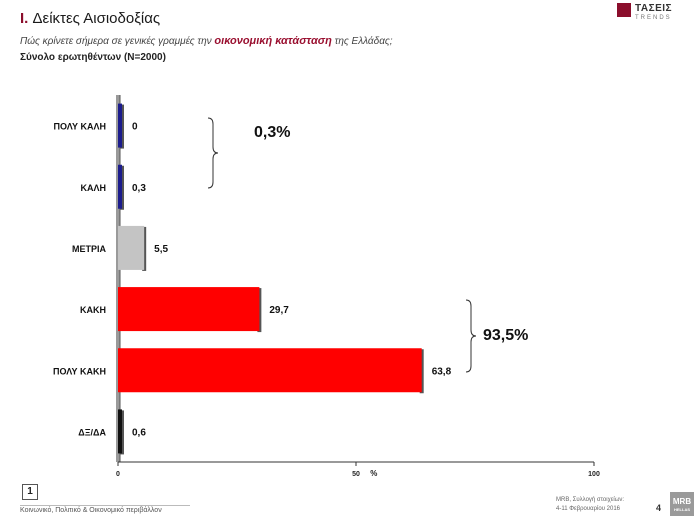 This screenshot has height=524, width=700. What do you see at coordinates (682, 509) in the screenshot?
I see `mrb-logo-small: HELLAS` at bounding box center [682, 509].